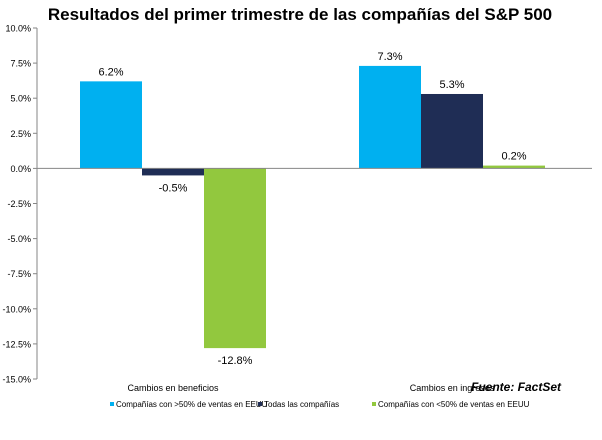 The height and width of the screenshot is (440, 602). Describe the element at coordinates (235, 361) in the screenshot. I see `data-label: -12.8%` at that location.